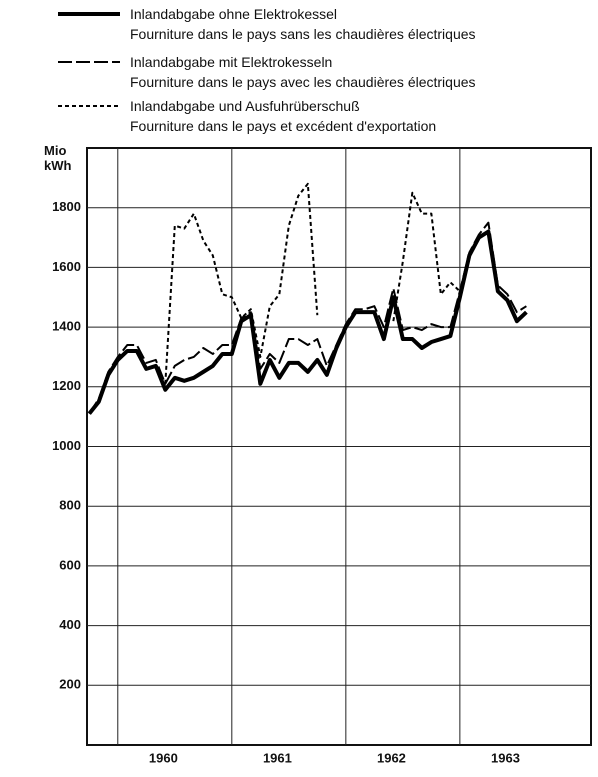  I want to click on y-tick-label: 1800, so click(66, 206).